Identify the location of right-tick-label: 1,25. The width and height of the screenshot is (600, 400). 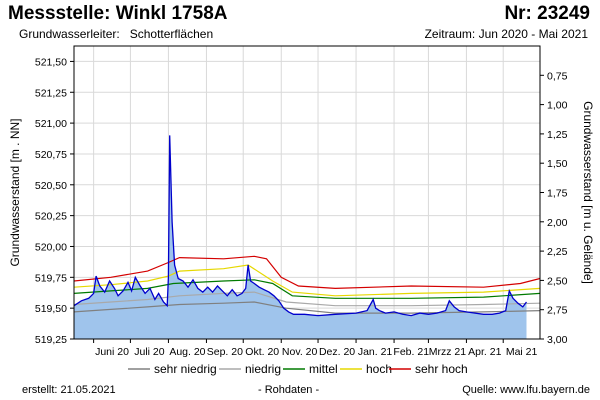
(557, 135).